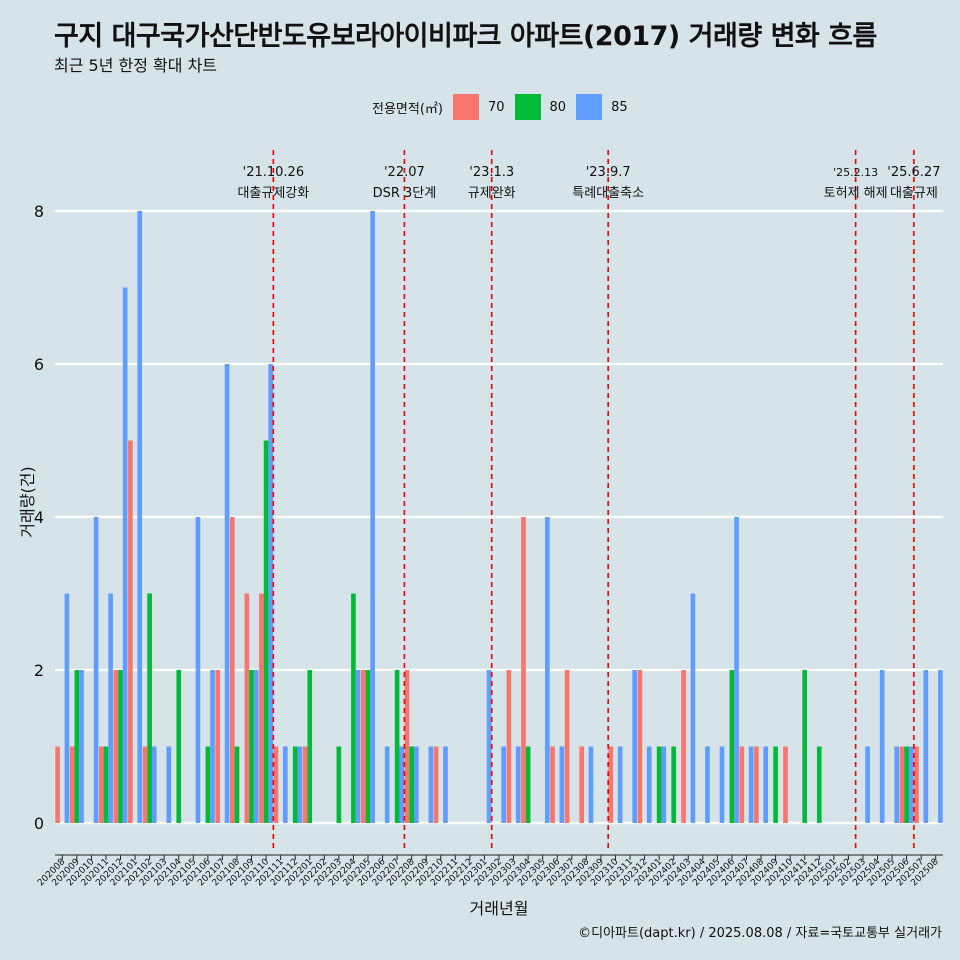  What do you see at coordinates (855, 172) in the screenshot?
I see `event-date-5: '25.2.13` at bounding box center [855, 172].